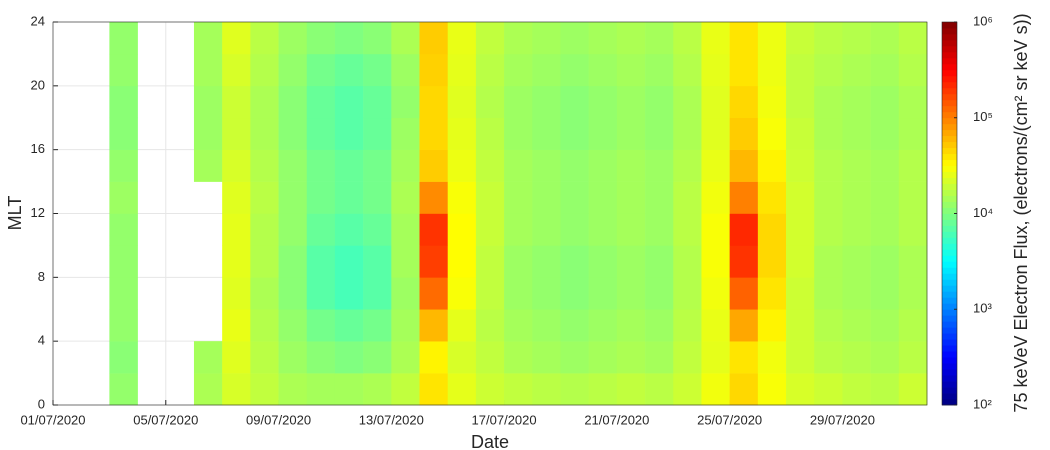 The image size is (1050, 450). I want to click on x-tick-label: 25/07/2020, so click(729, 419).